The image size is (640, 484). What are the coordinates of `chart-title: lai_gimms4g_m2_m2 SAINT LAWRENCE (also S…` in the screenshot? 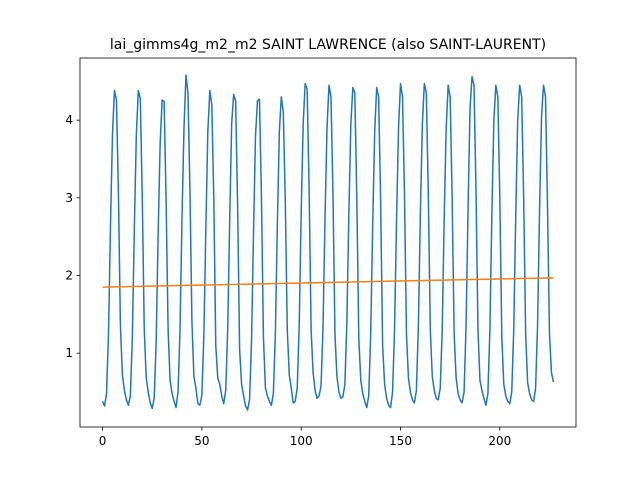 It's located at (328, 45).